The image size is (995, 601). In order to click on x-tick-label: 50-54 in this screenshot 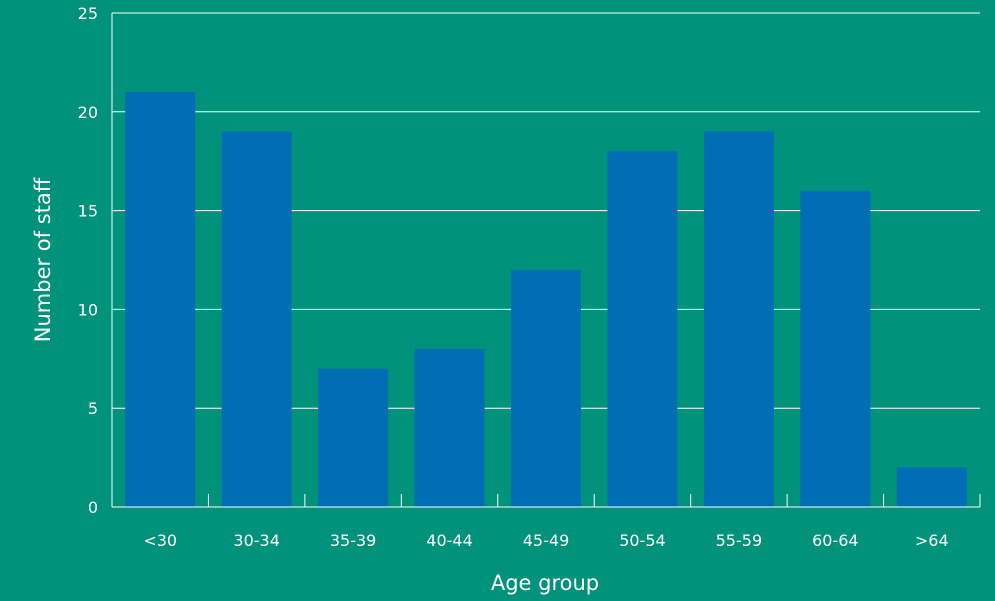, I will do `click(642, 540)`.